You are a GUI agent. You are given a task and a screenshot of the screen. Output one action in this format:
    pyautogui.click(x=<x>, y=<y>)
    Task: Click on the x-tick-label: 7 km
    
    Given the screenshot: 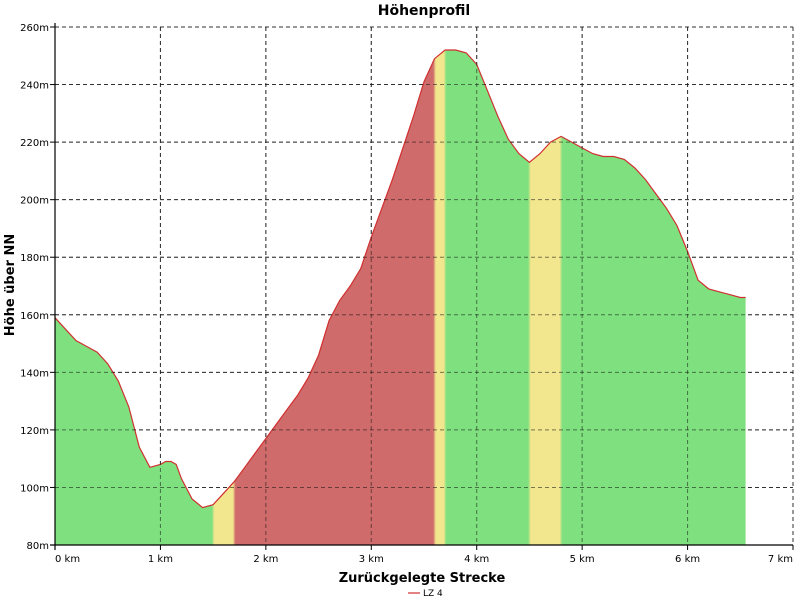 What is the action you would take?
    pyautogui.click(x=780, y=559)
    